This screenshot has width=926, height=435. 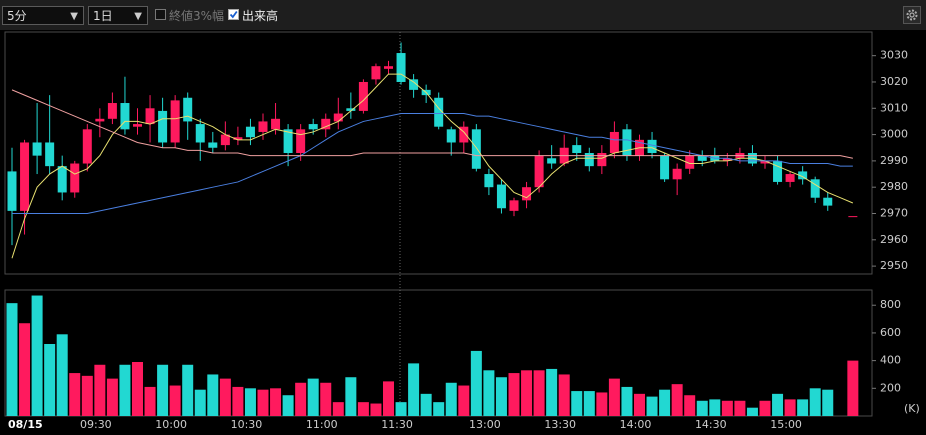 I want to click on y-tick-label: 2990, so click(x=894, y=160).